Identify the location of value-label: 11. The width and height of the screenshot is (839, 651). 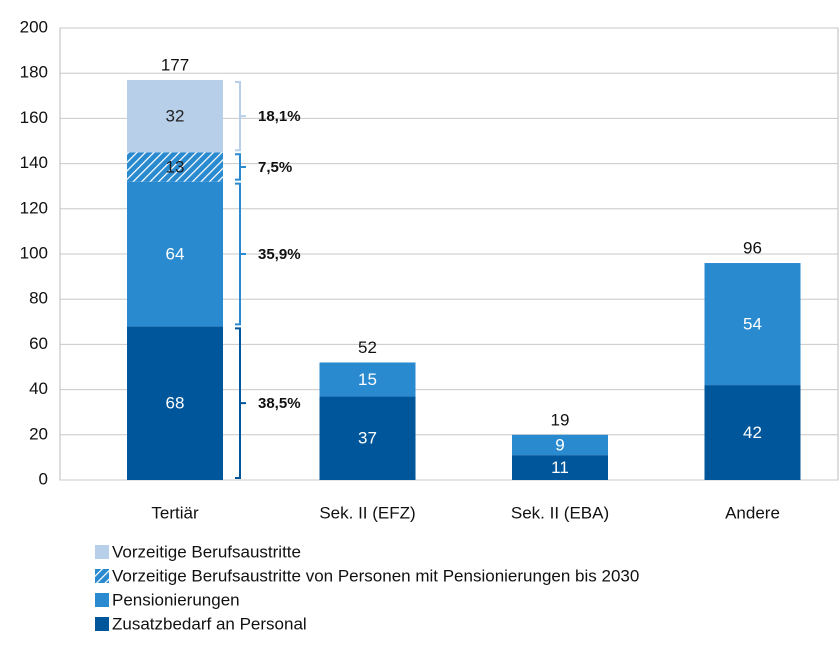
(560, 467).